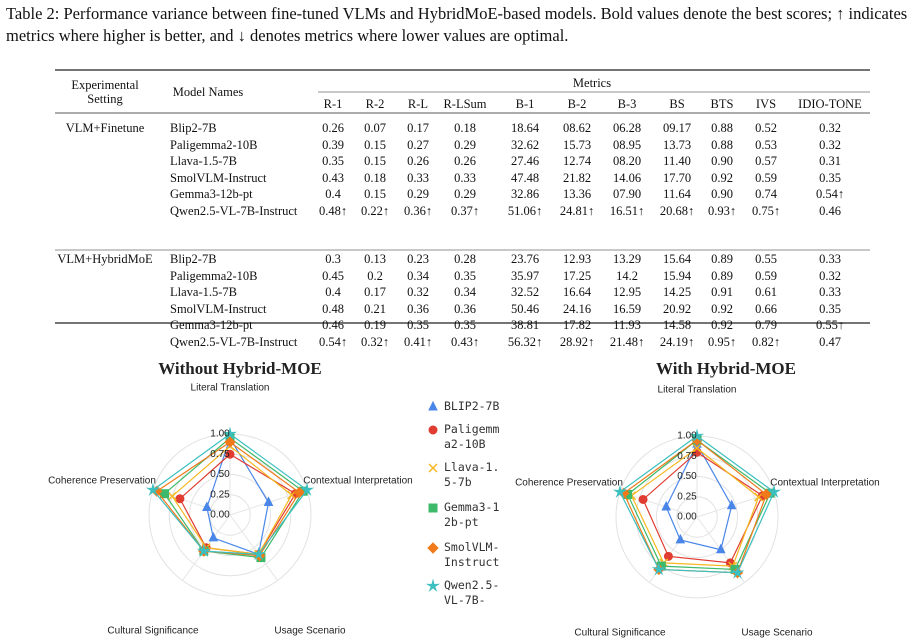 This screenshot has height=643, width=920. I want to click on r-tick-label: 0.75, so click(220, 454).